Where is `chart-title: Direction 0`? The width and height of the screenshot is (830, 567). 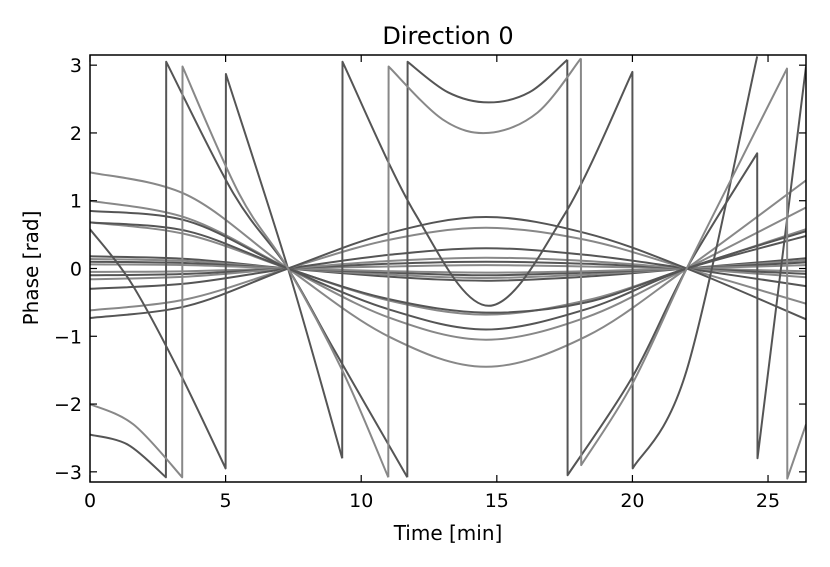
chart-title: Direction 0 is located at coordinates (447, 36).